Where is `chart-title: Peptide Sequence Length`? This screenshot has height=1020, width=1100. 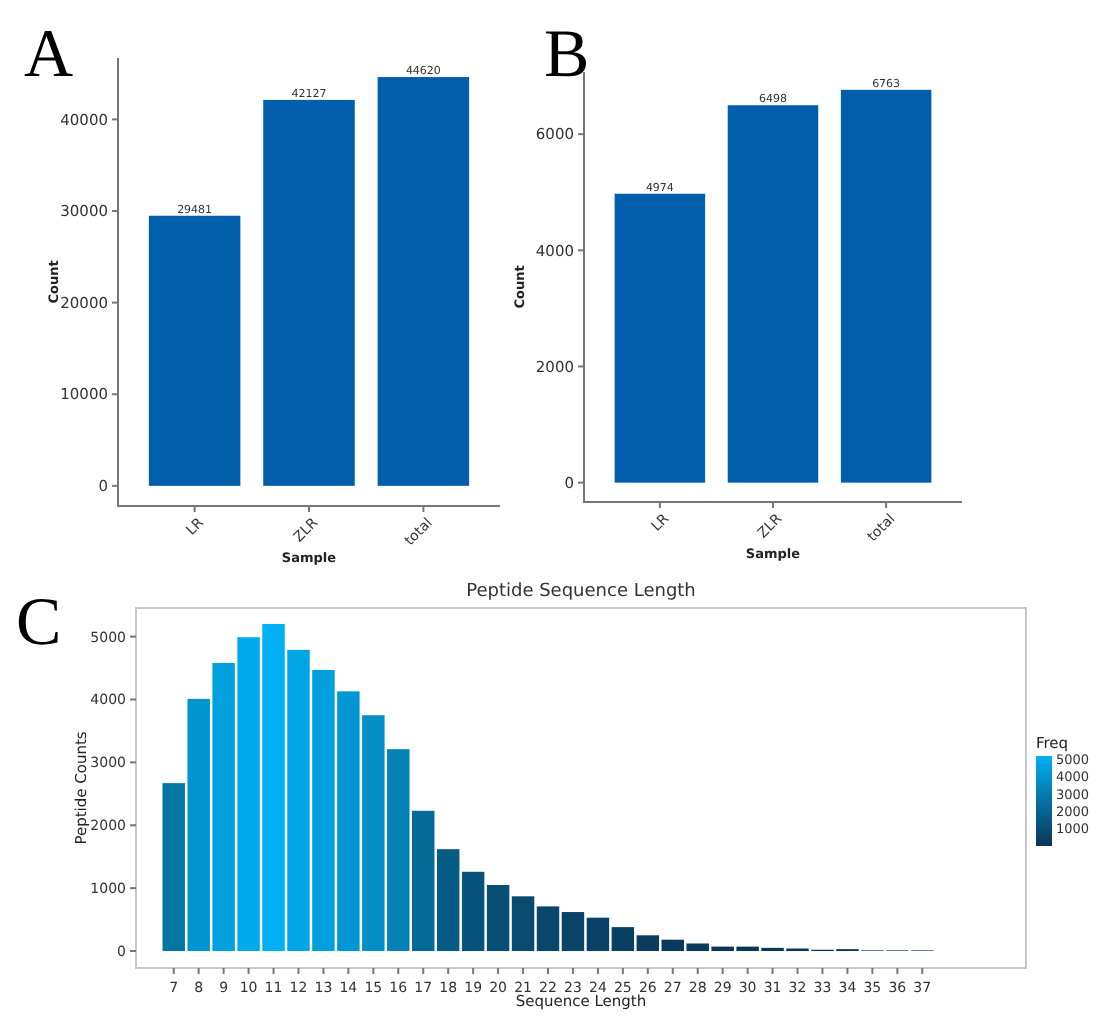 chart-title: Peptide Sequence Length is located at coordinates (581, 592).